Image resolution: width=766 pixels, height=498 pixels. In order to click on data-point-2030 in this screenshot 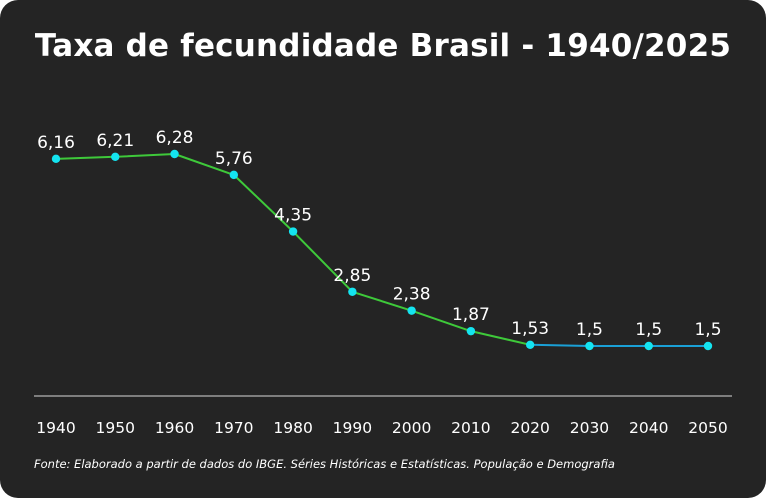, I will do `click(589, 346)`.